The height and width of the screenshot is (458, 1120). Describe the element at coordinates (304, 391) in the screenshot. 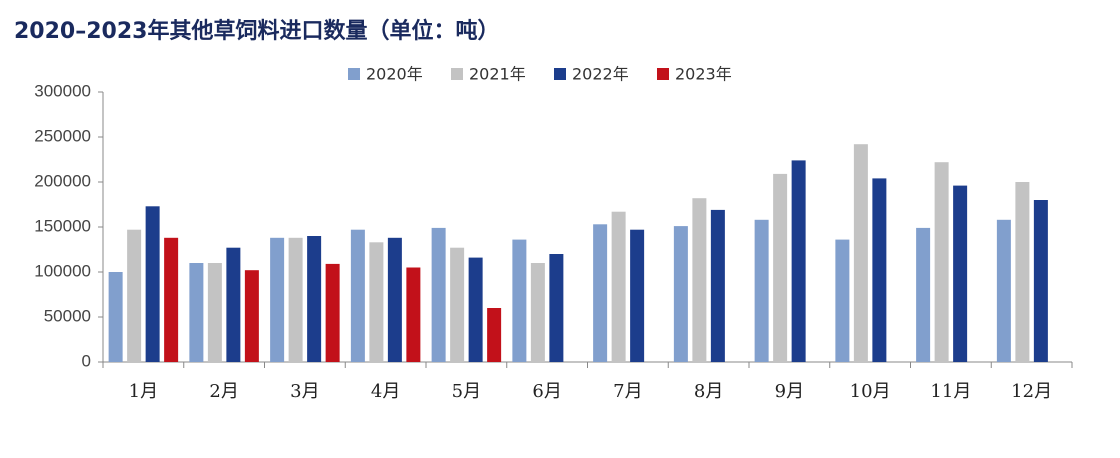

I see `x-tick-label: 3月` at that location.